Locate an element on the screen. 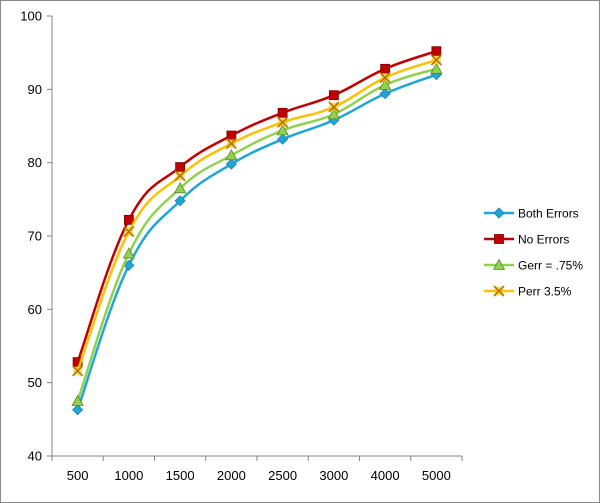 The width and height of the screenshot is (600, 503). x-tick-label: 5000 is located at coordinates (436, 475).